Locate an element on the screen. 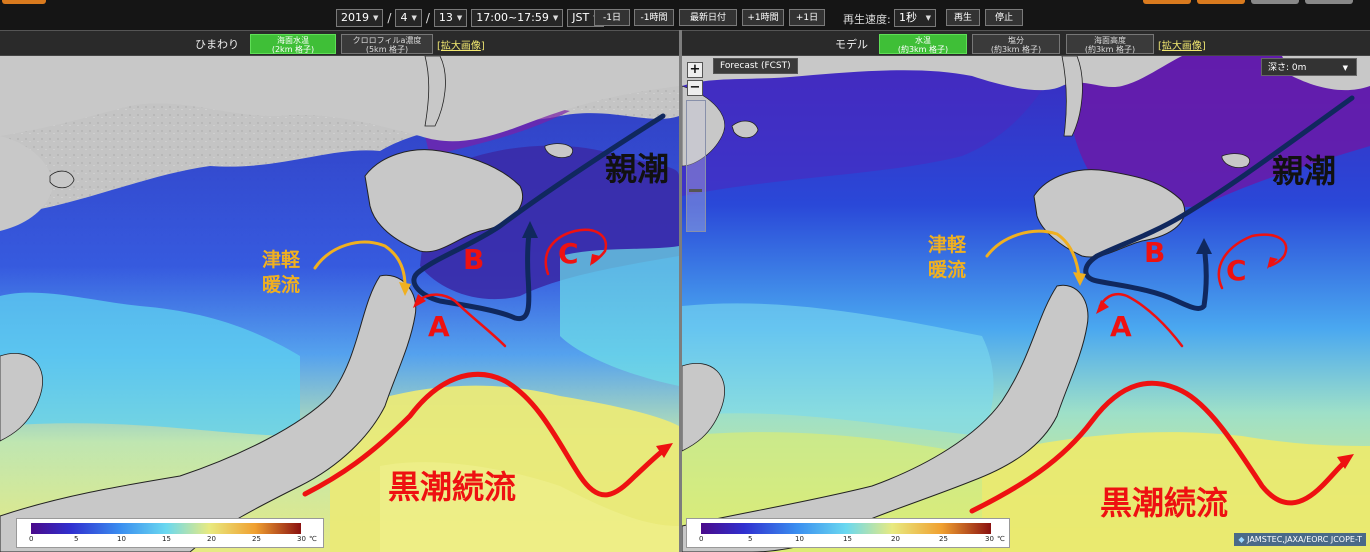 This screenshot has height=552, width=1370. kuroshio-arrowhead is located at coordinates (664, 450).